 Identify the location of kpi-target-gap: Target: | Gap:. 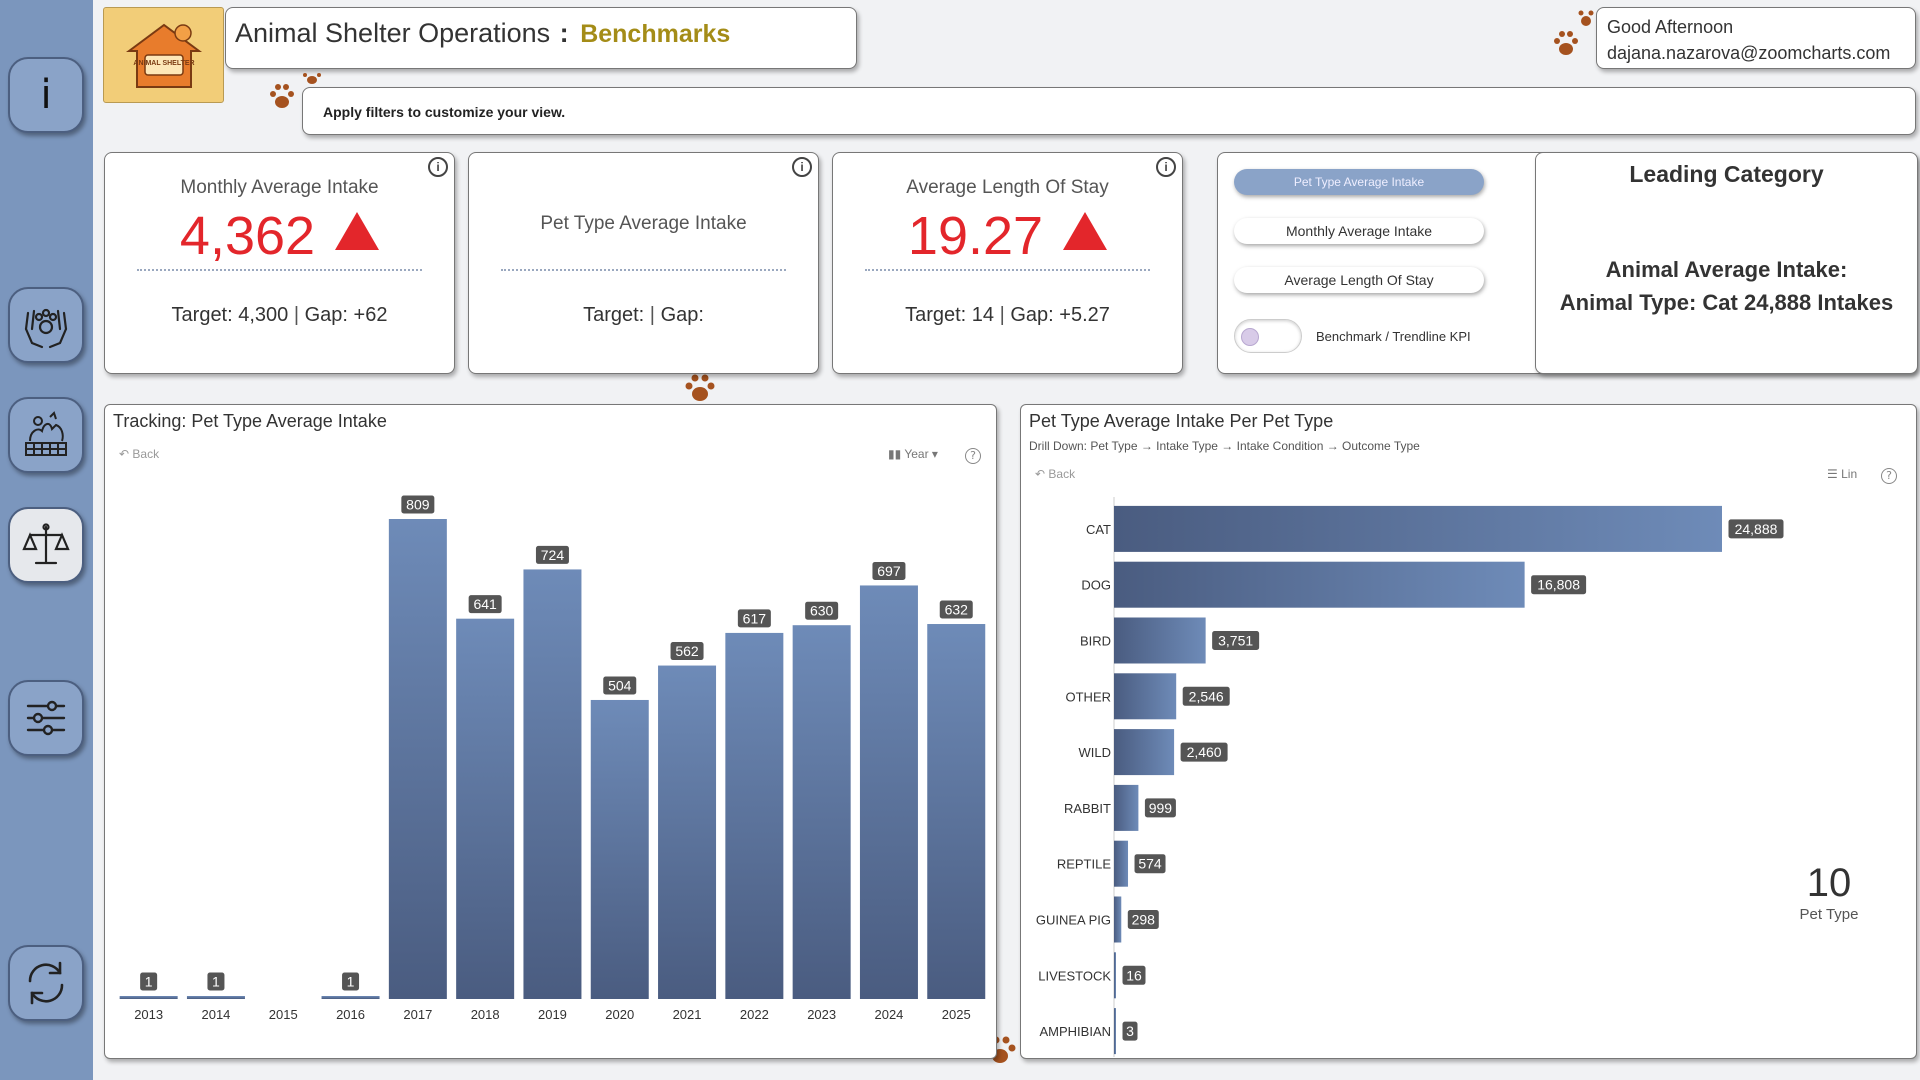
(643, 315).